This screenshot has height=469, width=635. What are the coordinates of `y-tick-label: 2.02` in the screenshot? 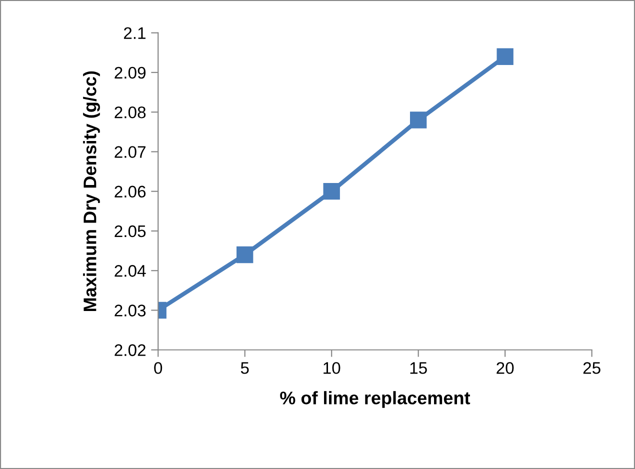 It's located at (130, 350).